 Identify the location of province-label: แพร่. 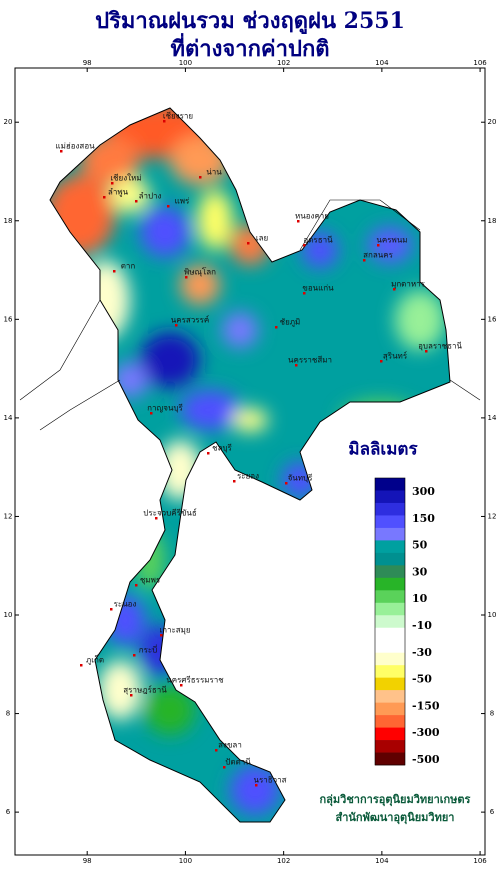
(182, 201).